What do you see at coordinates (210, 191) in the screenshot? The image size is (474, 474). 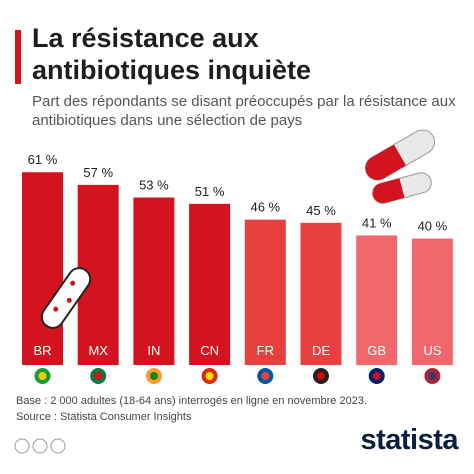 I see `value-label: 51 %` at bounding box center [210, 191].